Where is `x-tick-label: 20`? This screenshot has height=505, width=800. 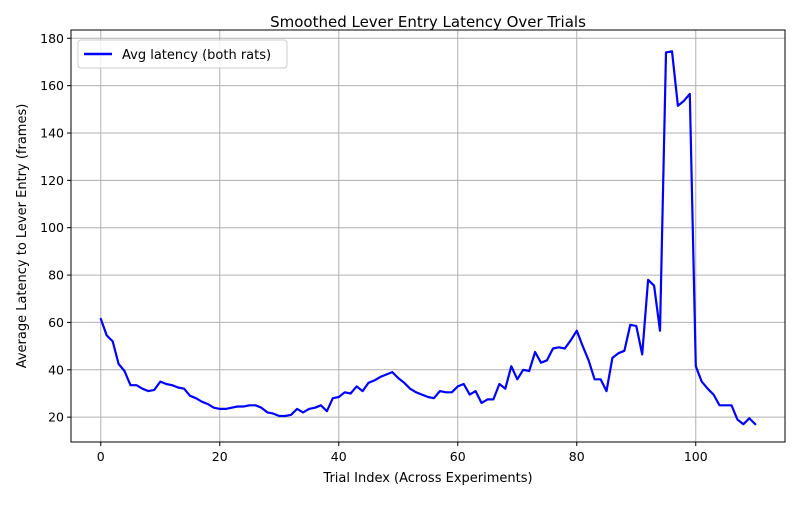 x-tick-label: 20 is located at coordinates (220, 456).